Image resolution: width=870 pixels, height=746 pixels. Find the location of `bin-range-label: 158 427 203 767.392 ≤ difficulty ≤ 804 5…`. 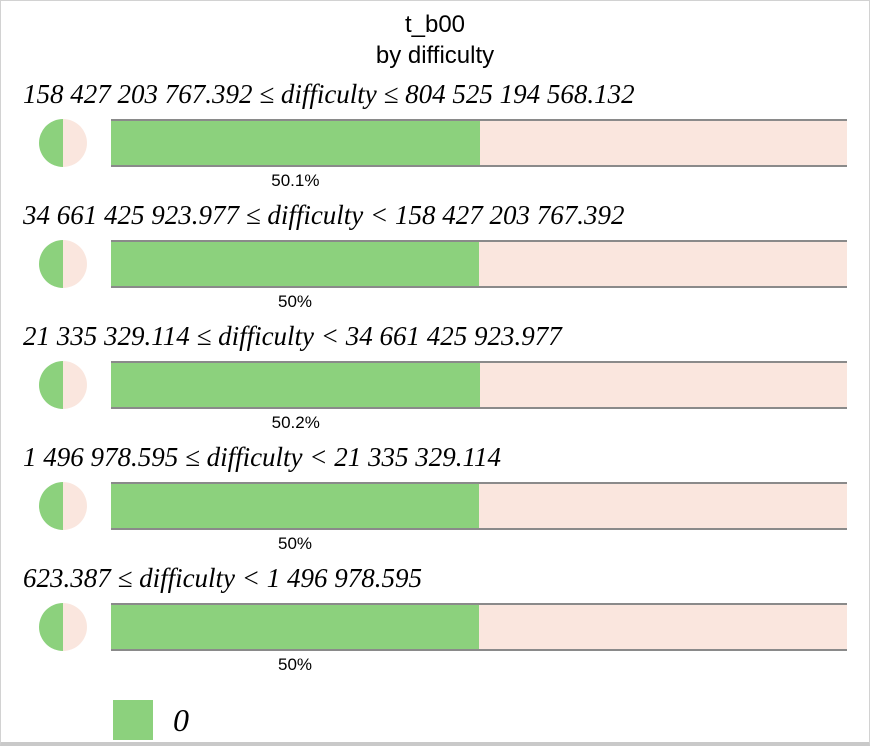

bin-range-label: 158 427 203 767.392 ≤ difficulty ≤ 804 5… is located at coordinates (329, 94).